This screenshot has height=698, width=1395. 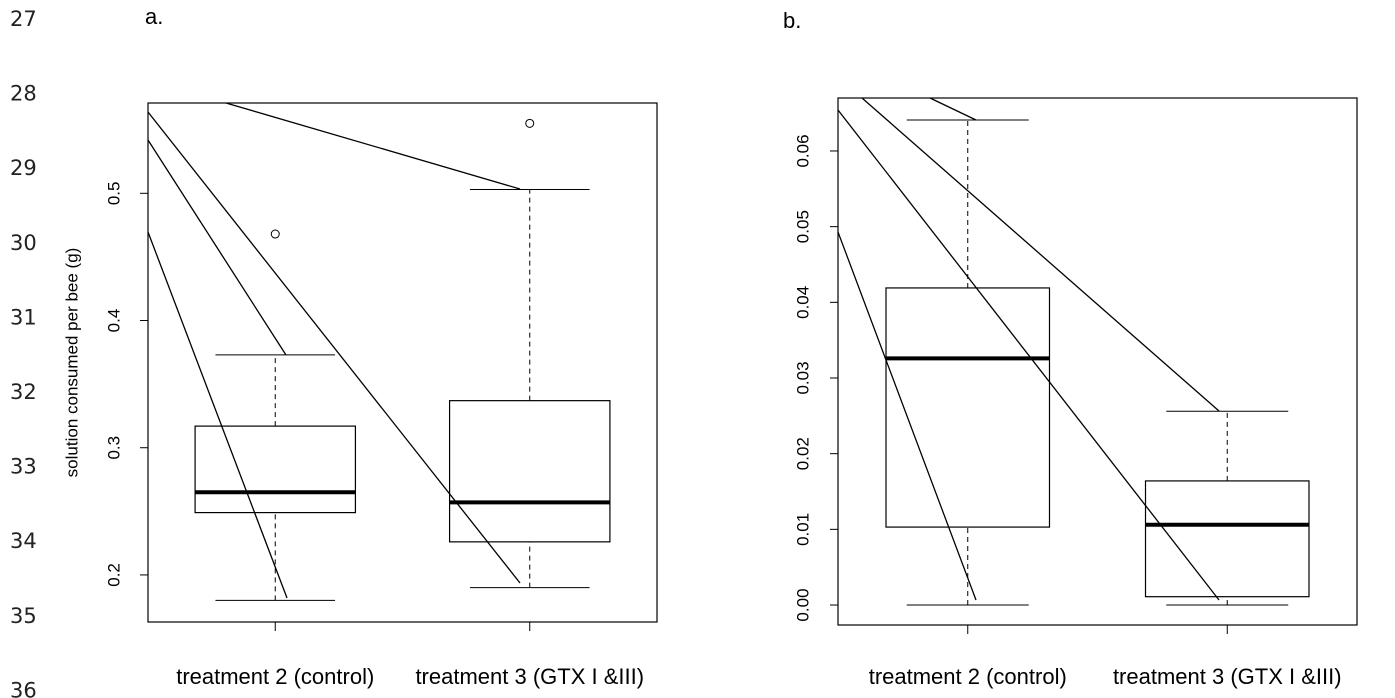 I want to click on line-number: 32, so click(x=23, y=392).